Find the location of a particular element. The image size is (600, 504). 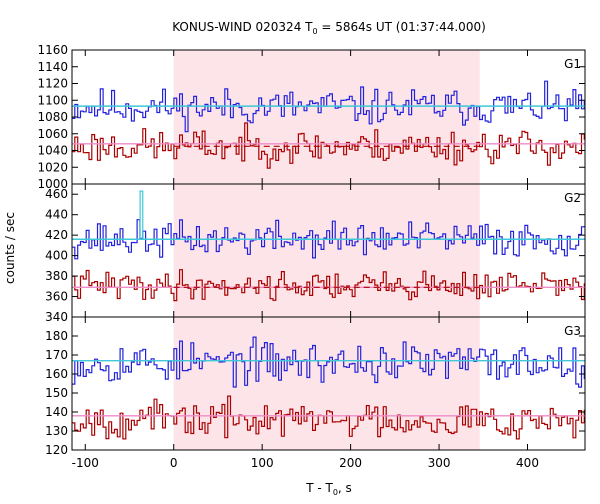

y-tick-label: 460 is located at coordinates (56, 194).